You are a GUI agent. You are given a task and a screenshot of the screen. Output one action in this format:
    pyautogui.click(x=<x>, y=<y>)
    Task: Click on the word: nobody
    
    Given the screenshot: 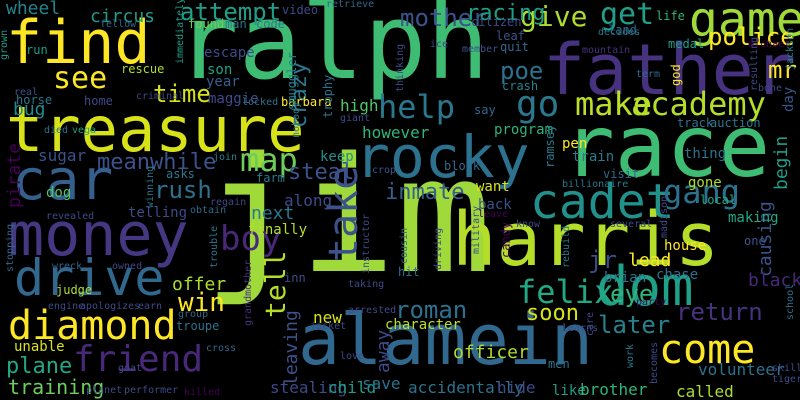 What is the action you would take?
    pyautogui.click(x=296, y=119)
    